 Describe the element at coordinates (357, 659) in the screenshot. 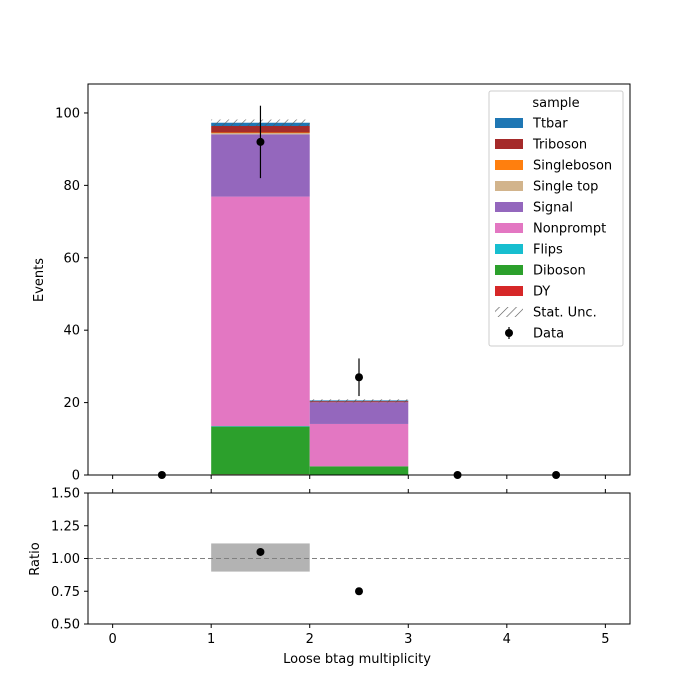

I see `x-axis-label: Loose btag multiplicity` at that location.